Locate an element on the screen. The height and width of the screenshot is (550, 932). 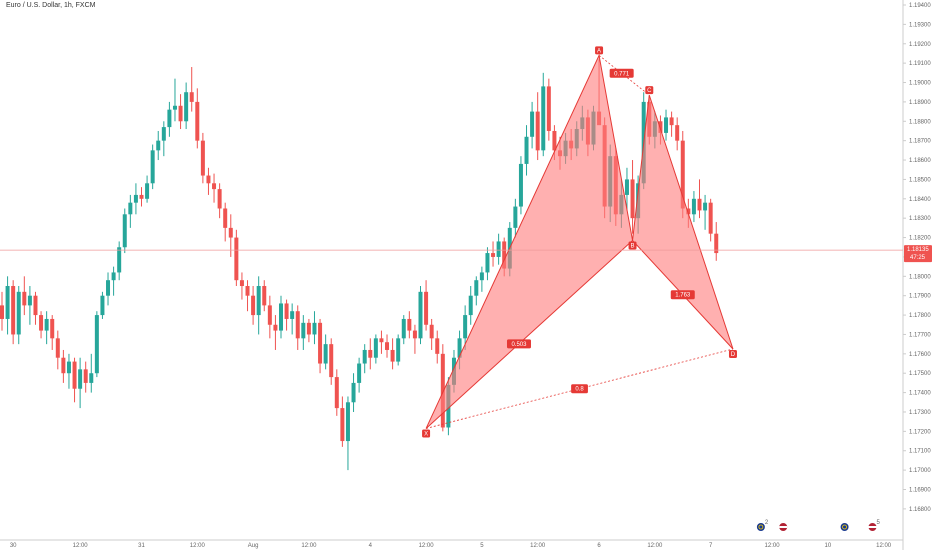
time-tick-label: 4 is located at coordinates (371, 546).